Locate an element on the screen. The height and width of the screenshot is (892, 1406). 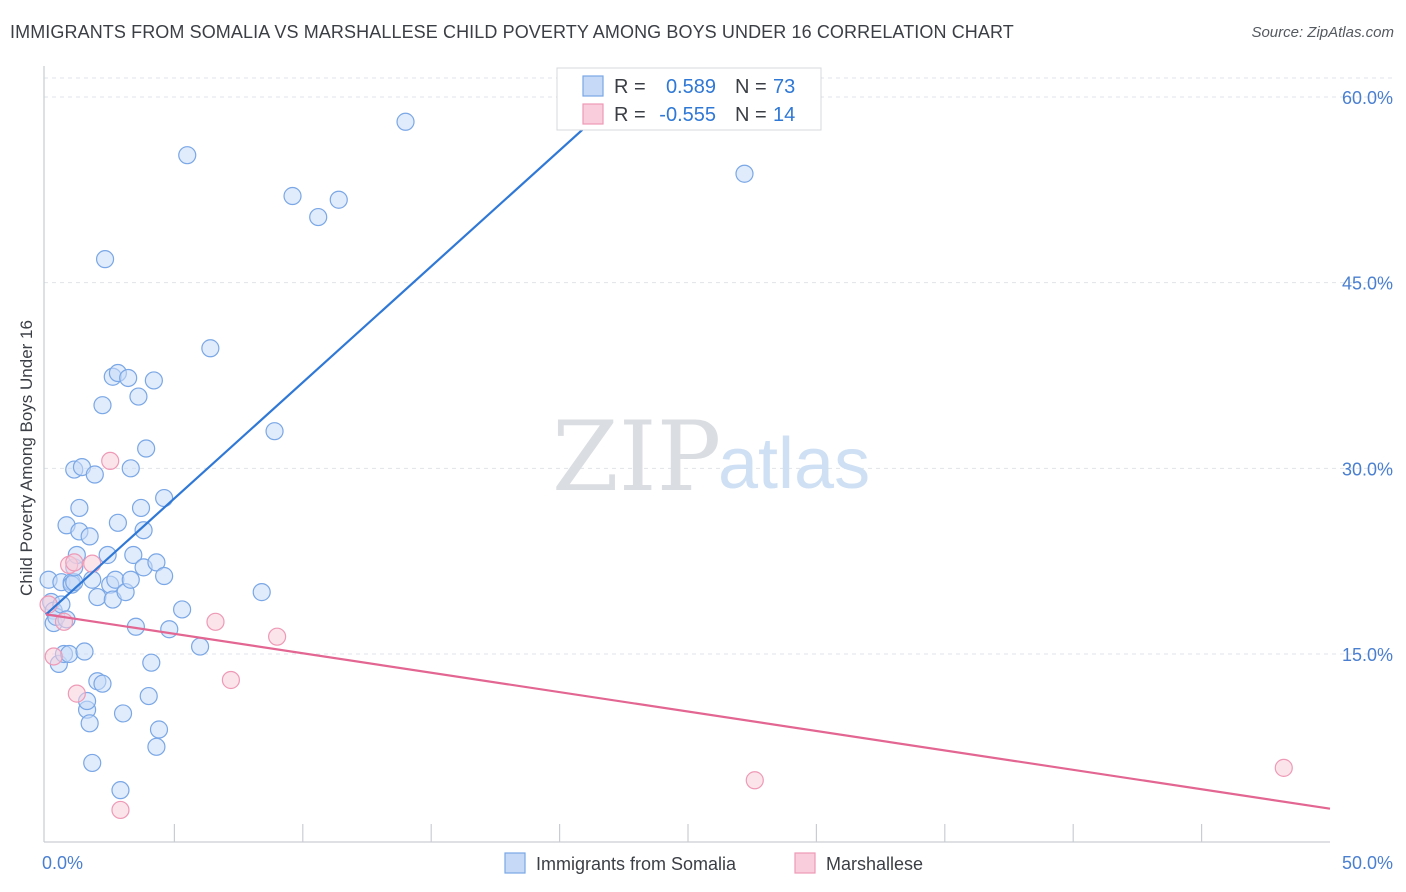
legend-top: R = 0.589 N = 73 R = -0.555 N = 14 is located at coordinates (689, 99).